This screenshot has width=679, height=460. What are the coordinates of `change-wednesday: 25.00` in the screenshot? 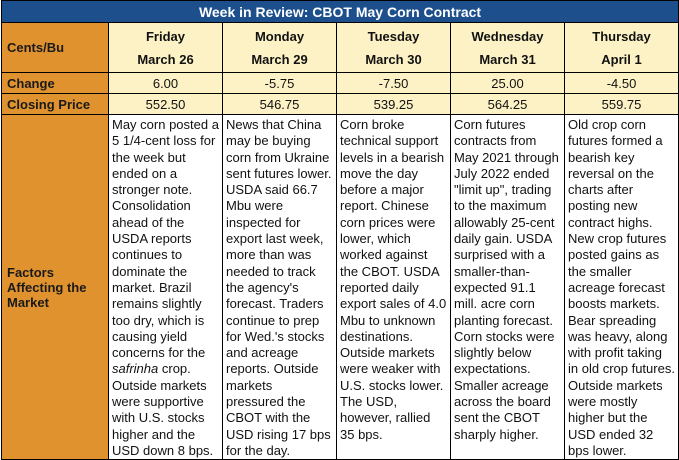 It's located at (507, 83).